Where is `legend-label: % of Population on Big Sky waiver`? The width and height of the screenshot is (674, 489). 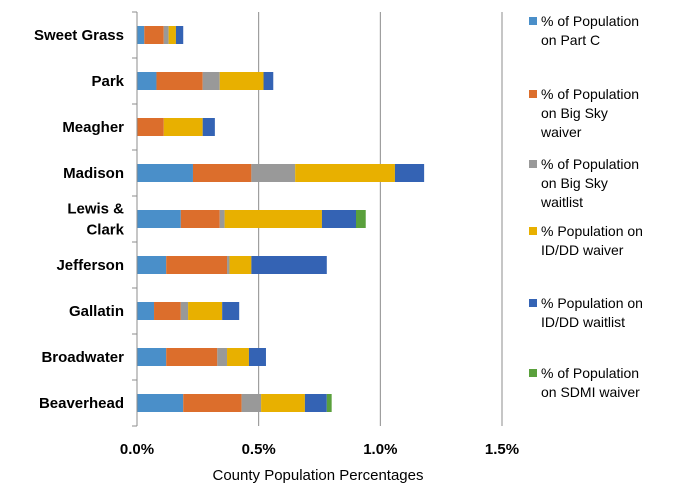
legend-label: % of Population on Big Sky waiver is located at coordinates (605, 113).